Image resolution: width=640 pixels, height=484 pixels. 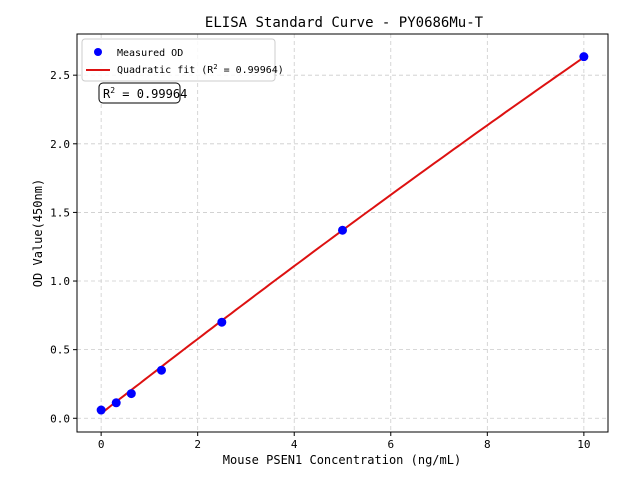 What do you see at coordinates (145, 93) in the screenshot?
I see `svg-text: R2 = 0.99964` at bounding box center [145, 93].